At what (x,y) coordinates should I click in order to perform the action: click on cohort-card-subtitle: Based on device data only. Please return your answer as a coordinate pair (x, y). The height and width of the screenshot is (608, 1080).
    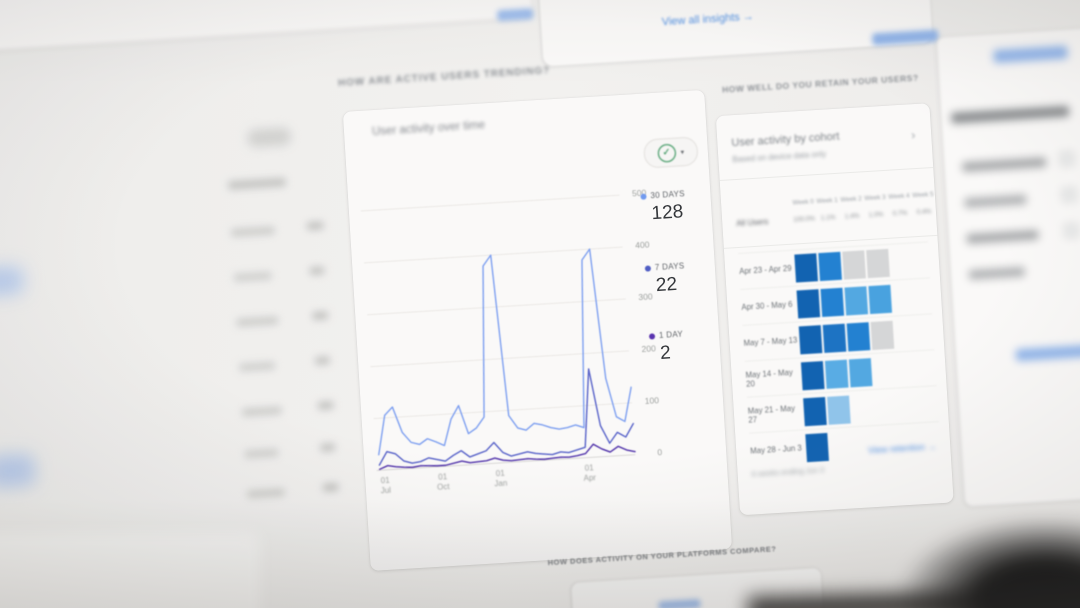
    Looking at the image, I should click on (779, 157).